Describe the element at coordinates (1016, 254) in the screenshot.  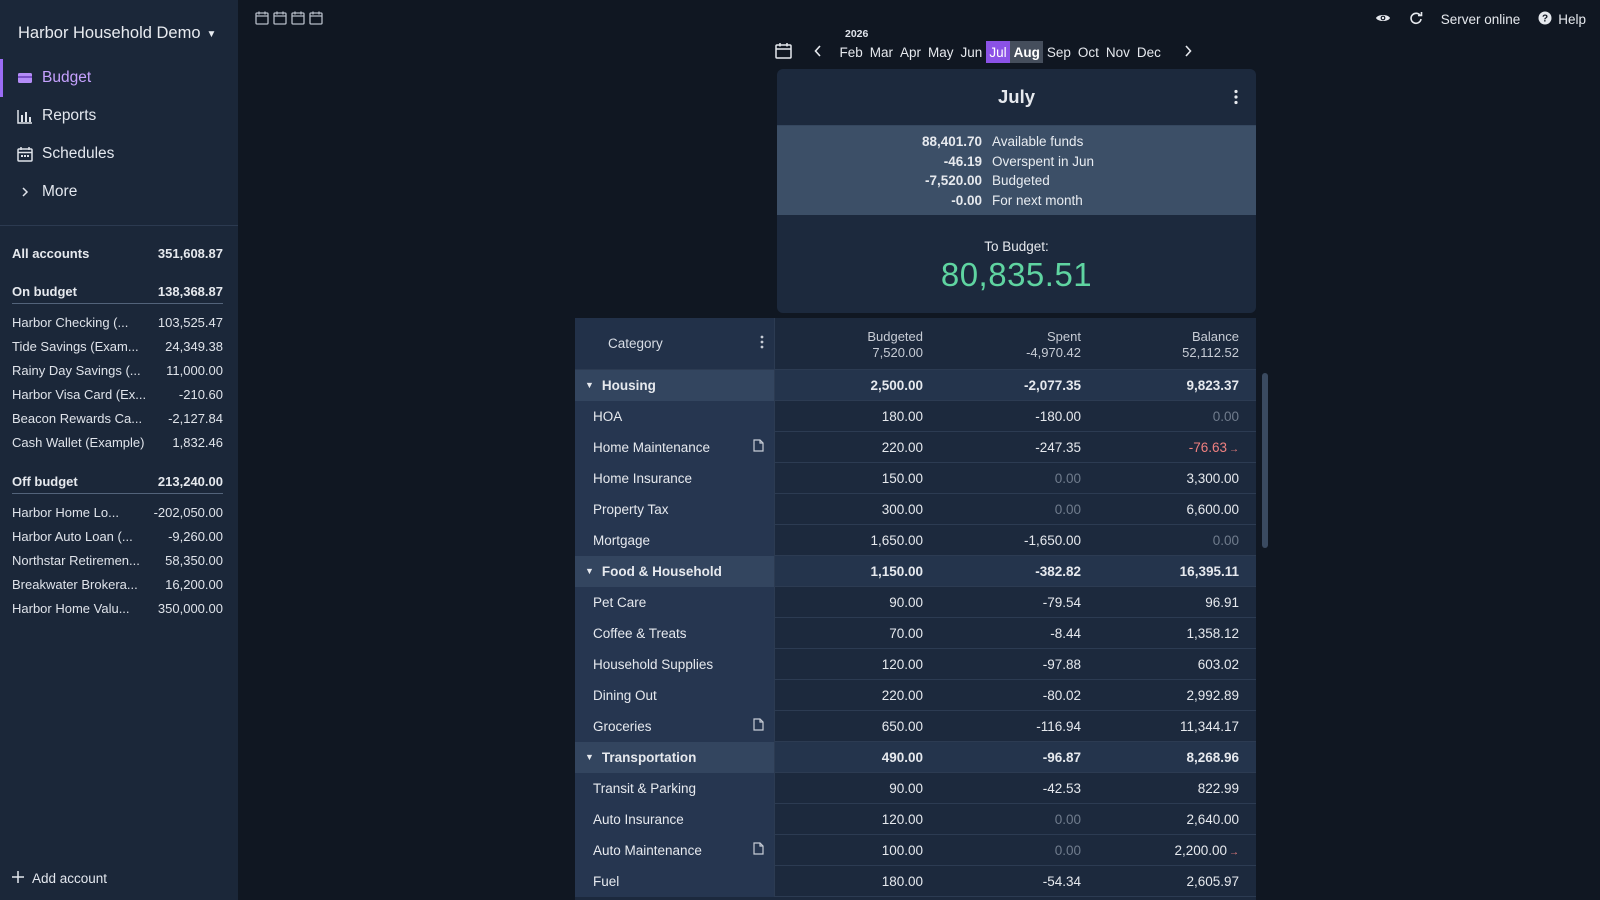
I see `to-budget-section: To Budget: 80,835.51` at that location.